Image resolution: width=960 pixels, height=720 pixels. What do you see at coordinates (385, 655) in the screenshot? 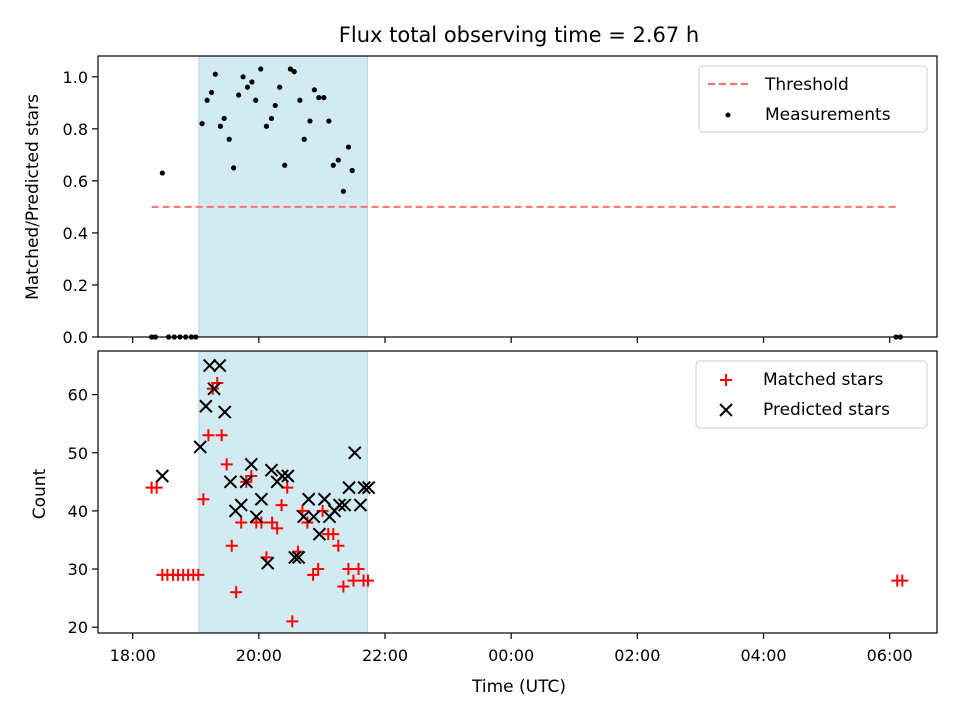
I see `x-tick-label: 22:00` at bounding box center [385, 655].